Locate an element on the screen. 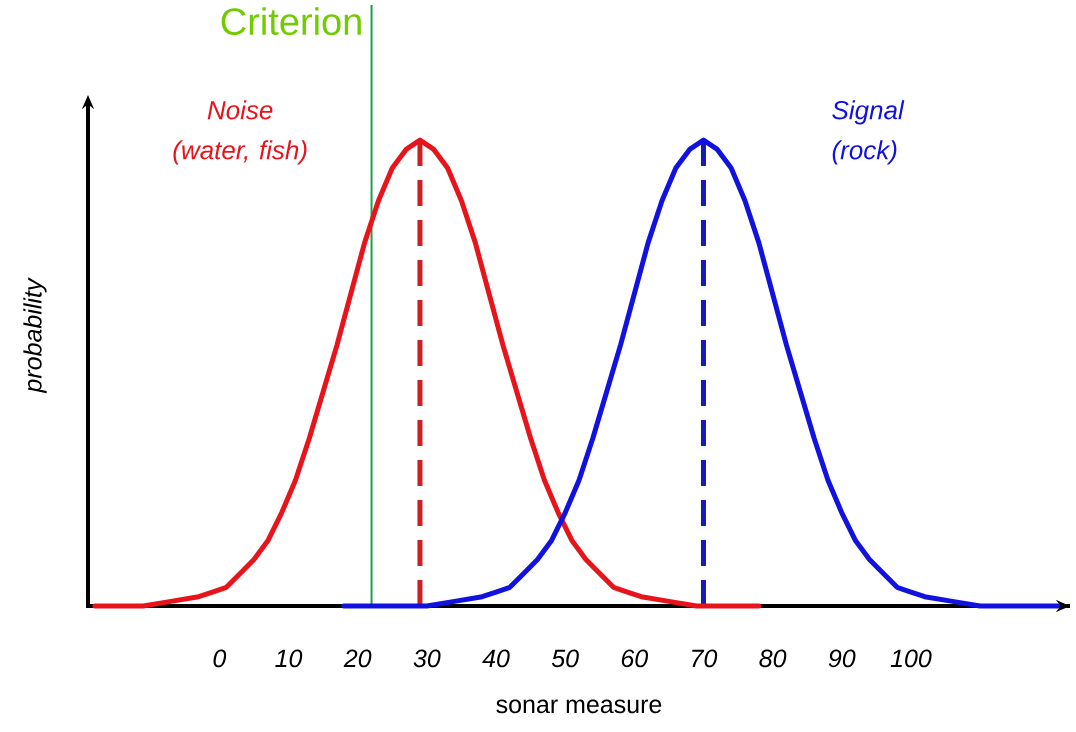 This screenshot has height=732, width=1076. x-tick-label: 80 is located at coordinates (773, 658).